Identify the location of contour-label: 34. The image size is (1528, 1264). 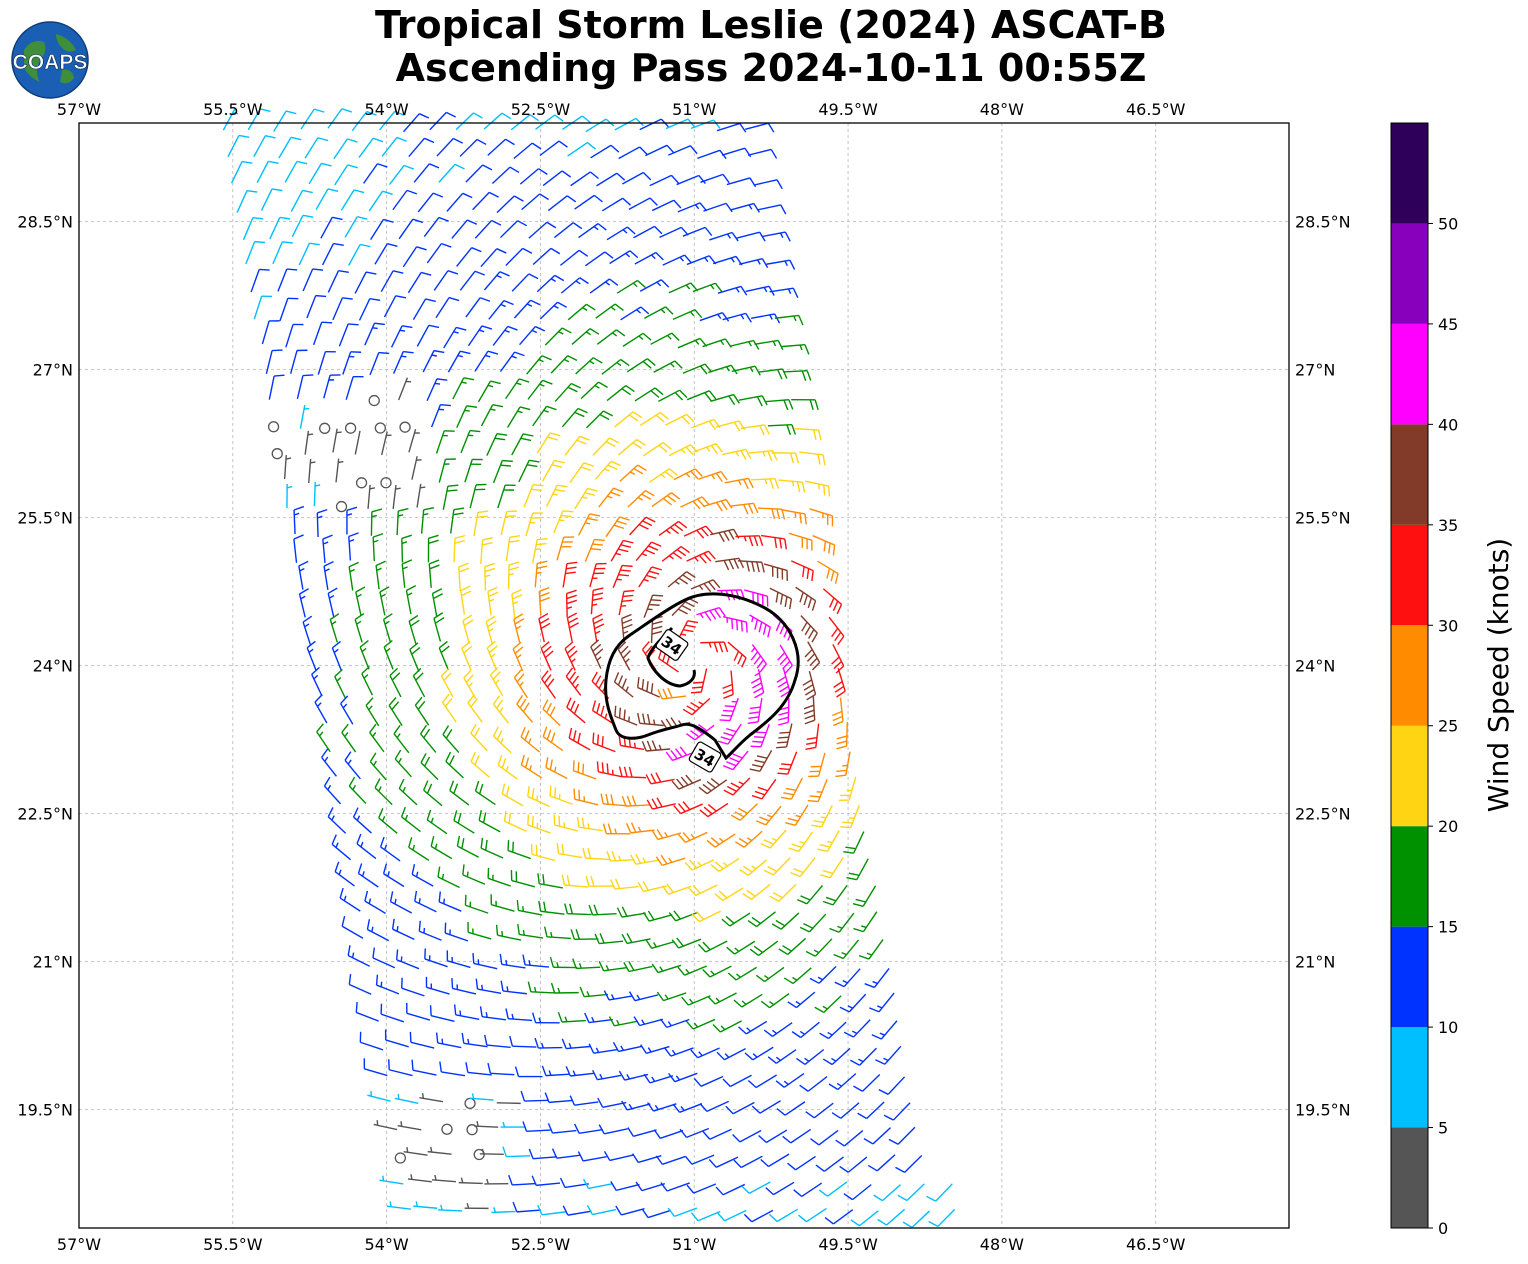
(705, 757).